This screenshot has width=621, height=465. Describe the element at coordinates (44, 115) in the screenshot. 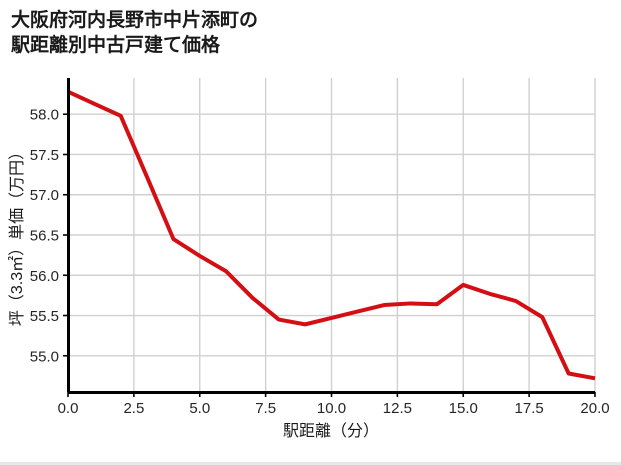

I see `y-tick-label: 58.0` at that location.